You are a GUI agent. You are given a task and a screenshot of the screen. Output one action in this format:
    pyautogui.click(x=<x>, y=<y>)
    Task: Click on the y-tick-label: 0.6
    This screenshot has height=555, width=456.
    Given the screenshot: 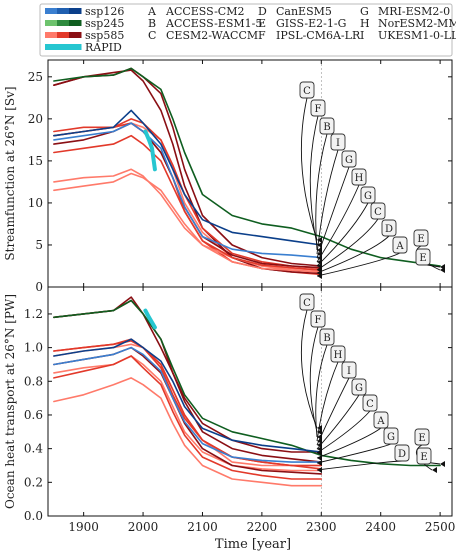 What is the action you would take?
    pyautogui.click(x=33, y=415)
    